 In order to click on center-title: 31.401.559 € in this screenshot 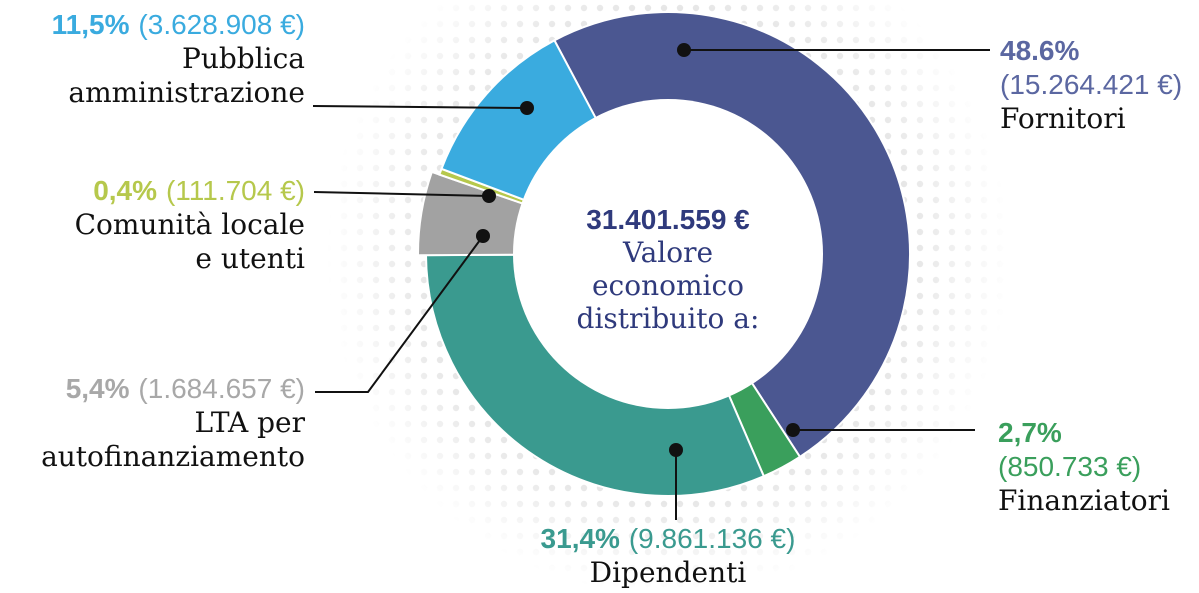, I will do `click(668, 219)`.